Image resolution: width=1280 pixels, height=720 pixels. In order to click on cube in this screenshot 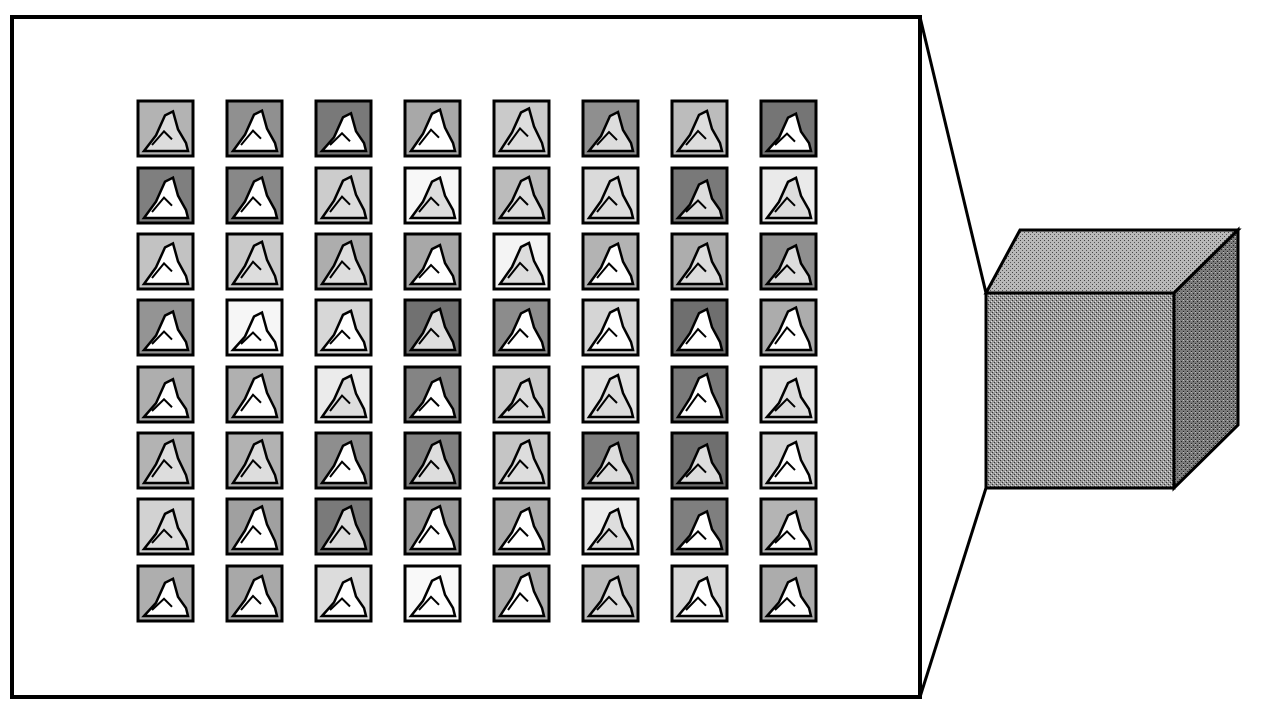, I will do `click(1112, 359)`.